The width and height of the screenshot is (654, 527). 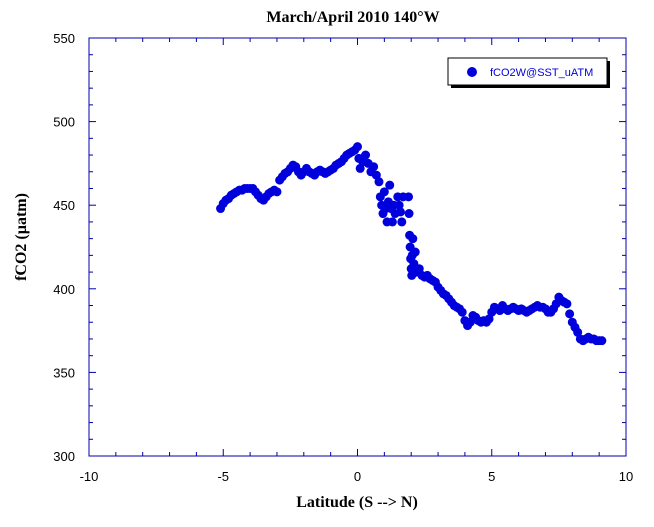 What do you see at coordinates (357, 502) in the screenshot?
I see `x-axis-label: Latitude (S --> N)` at bounding box center [357, 502].